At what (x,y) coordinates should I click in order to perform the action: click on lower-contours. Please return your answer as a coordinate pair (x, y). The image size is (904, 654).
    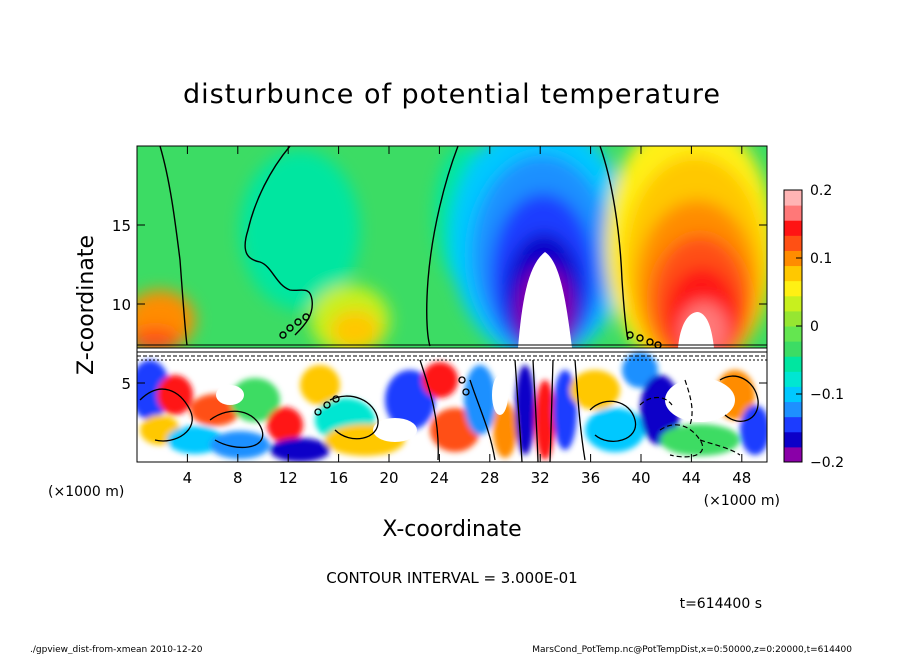
    Looking at the image, I should click on (449, 410).